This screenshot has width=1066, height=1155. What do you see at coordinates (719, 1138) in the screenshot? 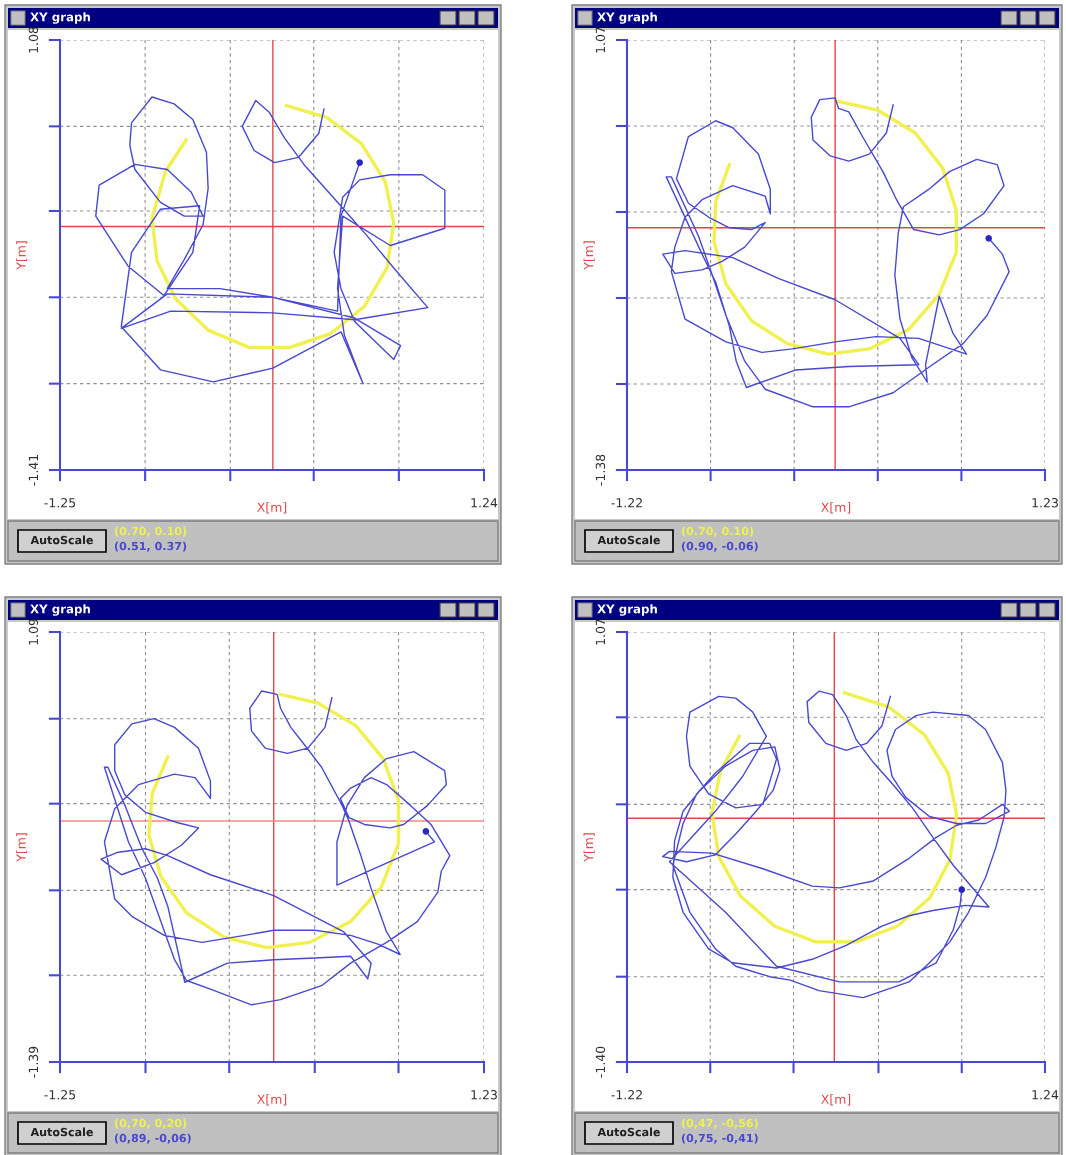
I see `text: (0,75, -0,41)` at bounding box center [719, 1138].